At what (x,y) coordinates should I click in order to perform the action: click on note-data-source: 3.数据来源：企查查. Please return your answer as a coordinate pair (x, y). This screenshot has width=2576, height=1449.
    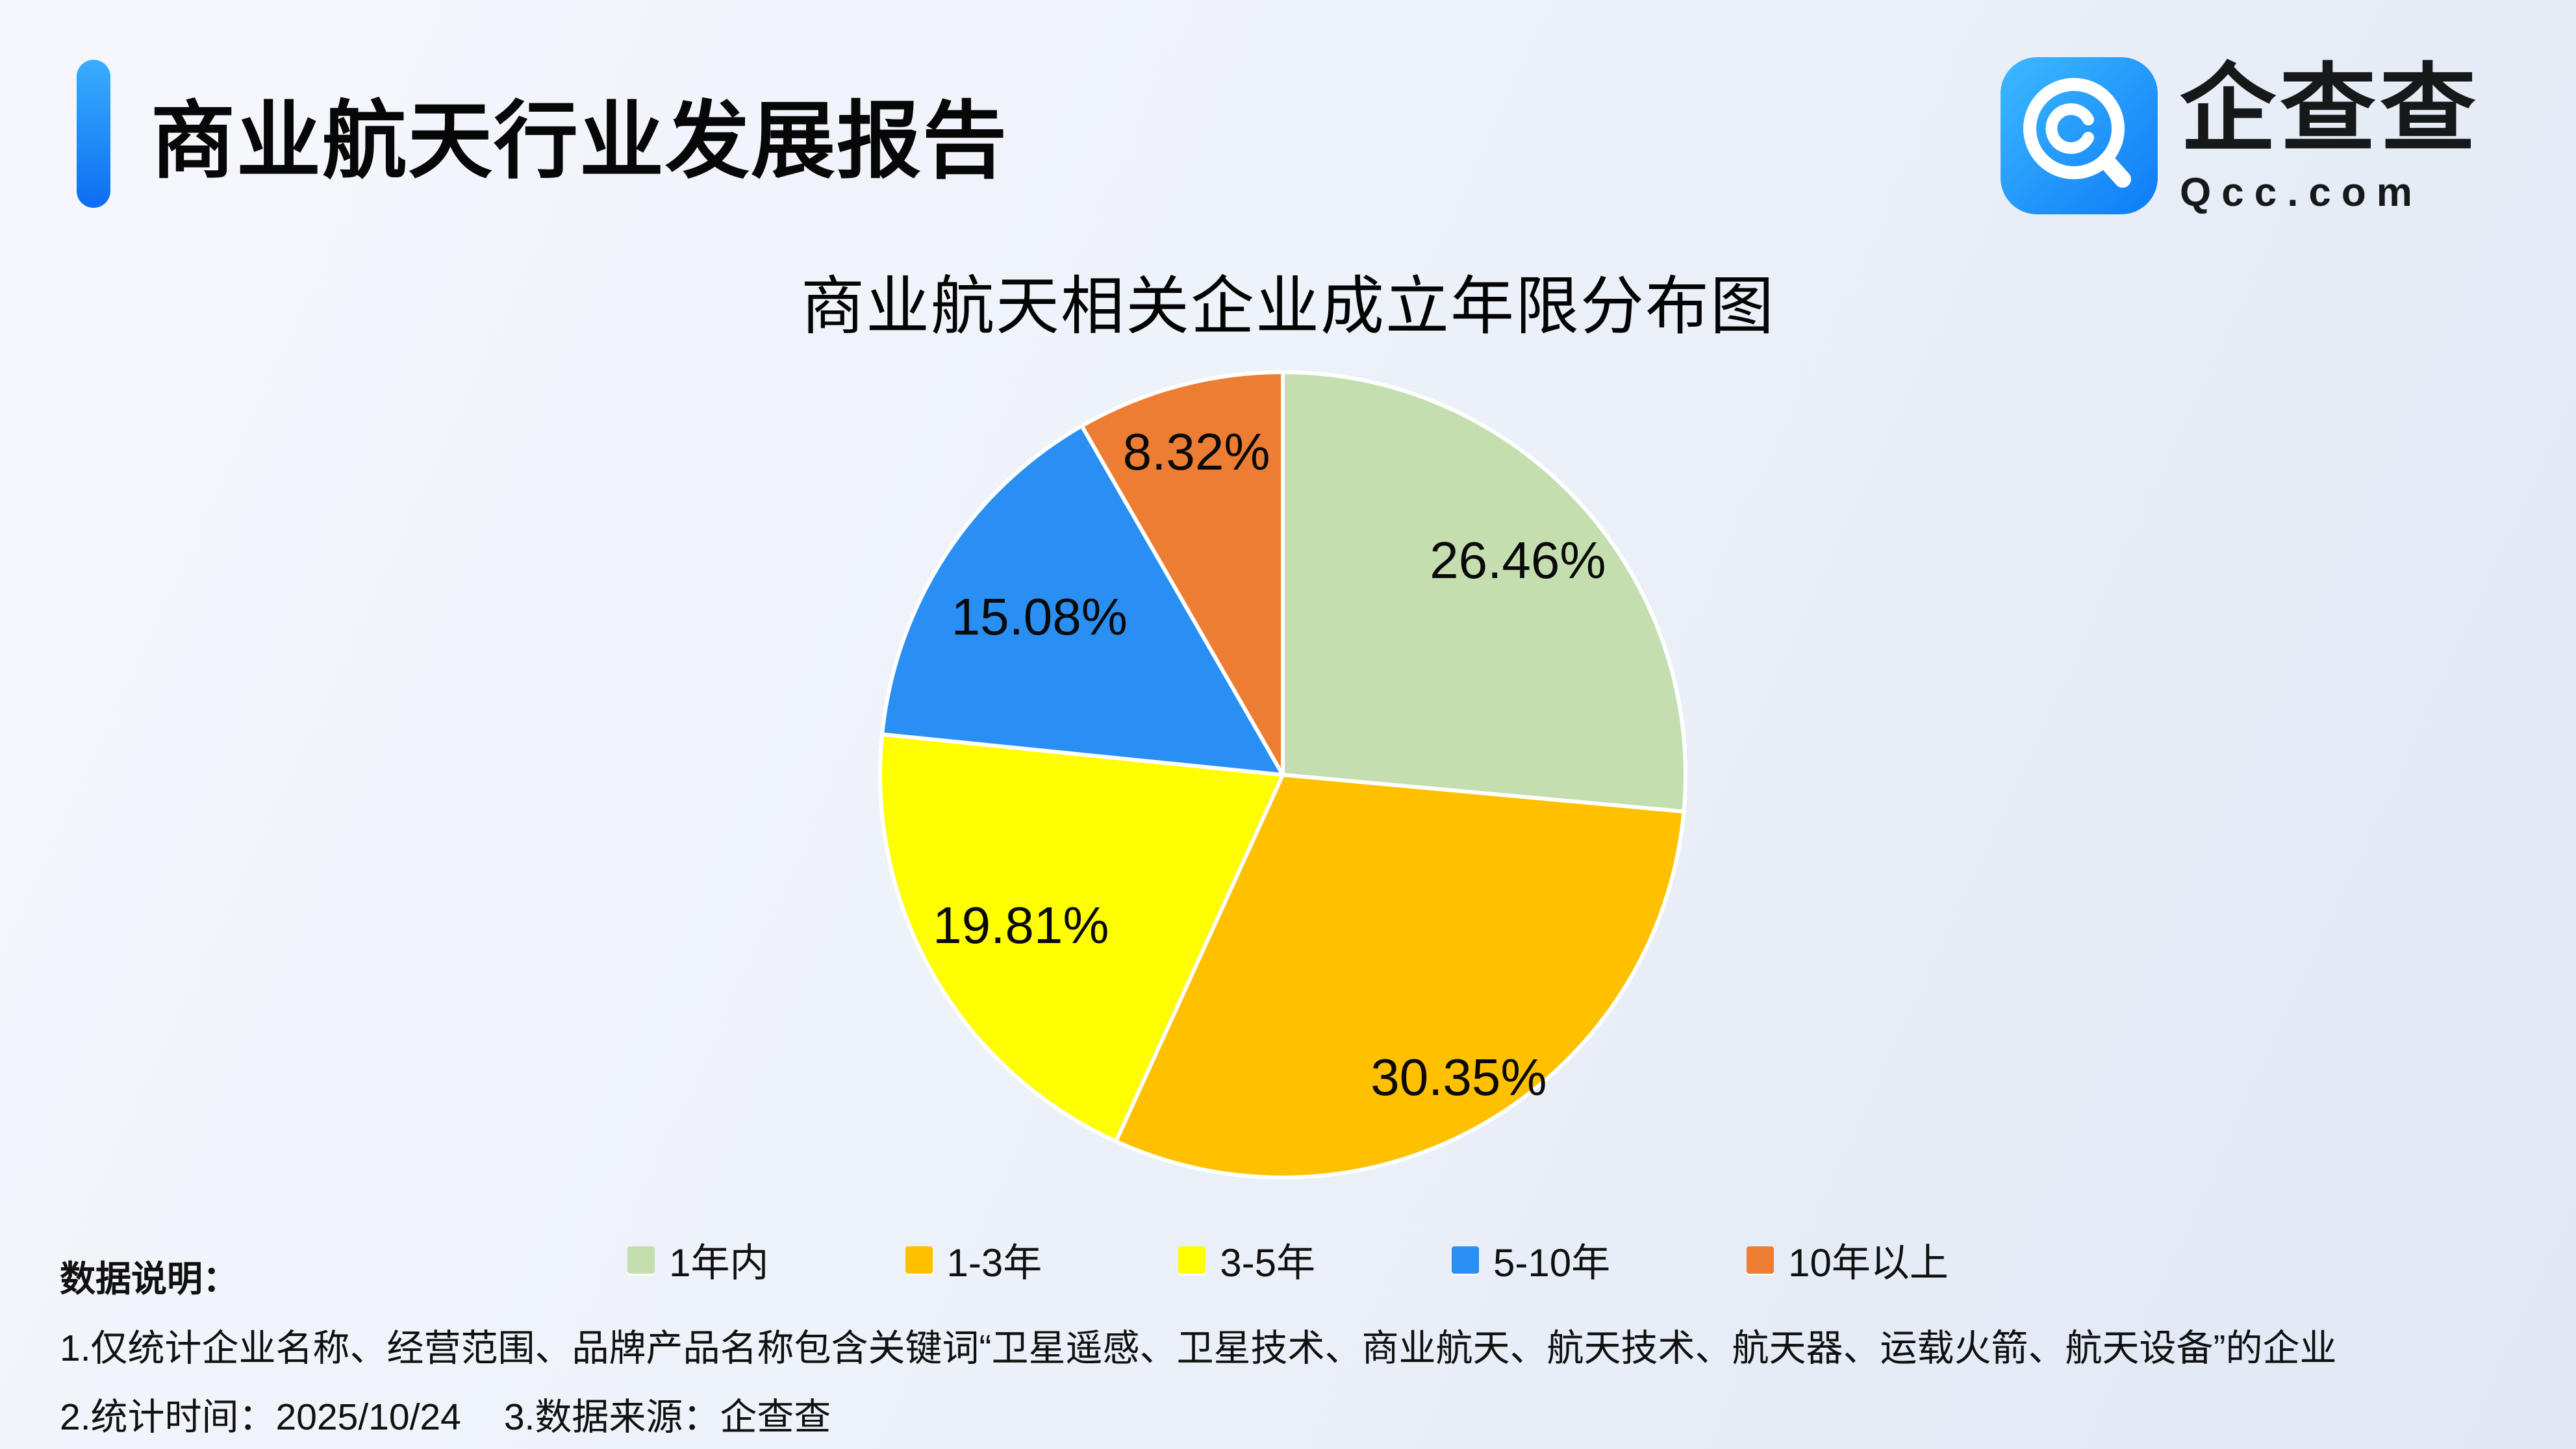
    Looking at the image, I should click on (667, 1417).